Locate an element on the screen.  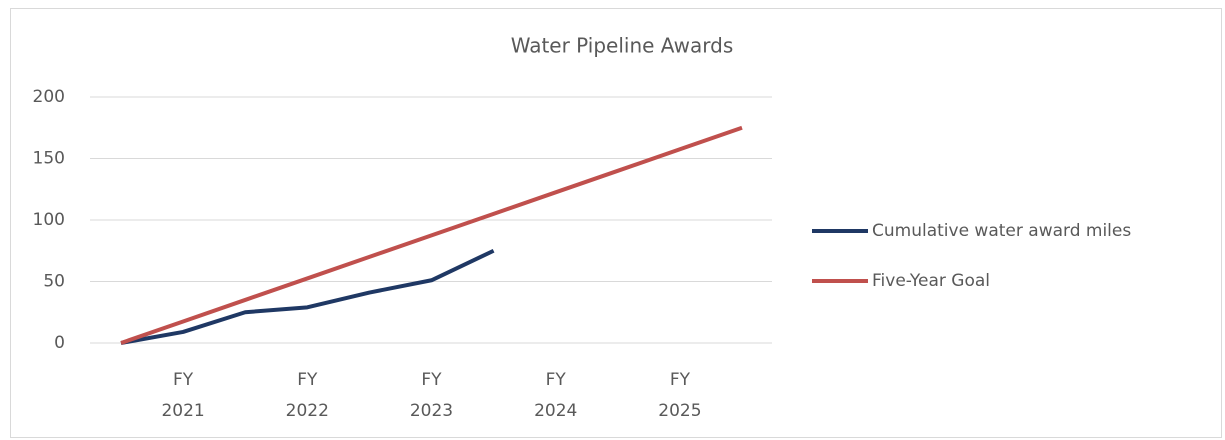
legend-label: Five-Year Goal is located at coordinates (931, 281).